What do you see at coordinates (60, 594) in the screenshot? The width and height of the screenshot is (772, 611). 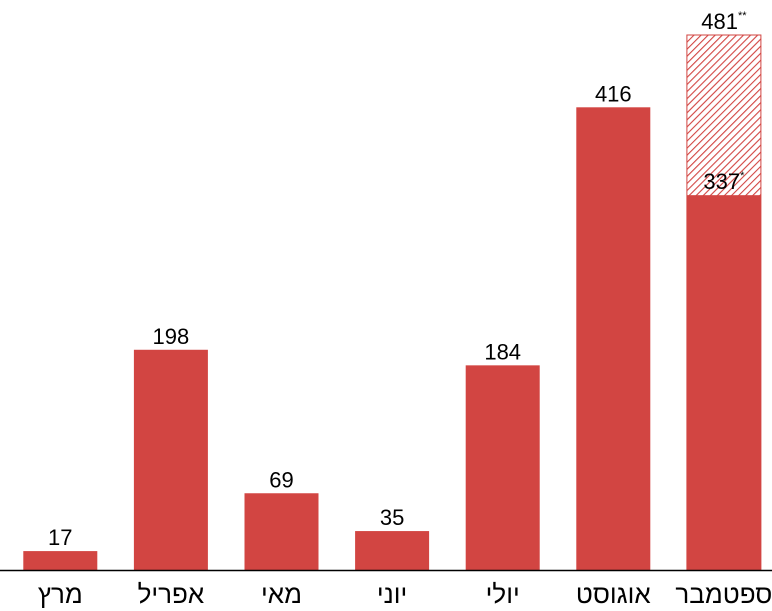 I see `category-label-מרץ: מרץ` at bounding box center [60, 594].